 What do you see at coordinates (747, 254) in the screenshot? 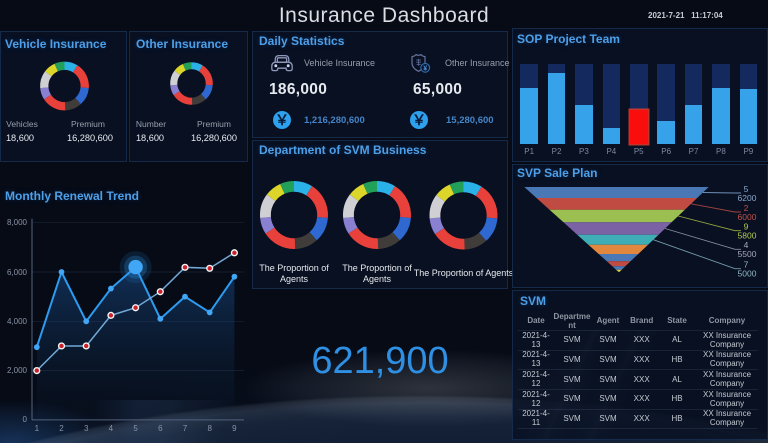
I see `svg-text: 5500` at bounding box center [747, 254].